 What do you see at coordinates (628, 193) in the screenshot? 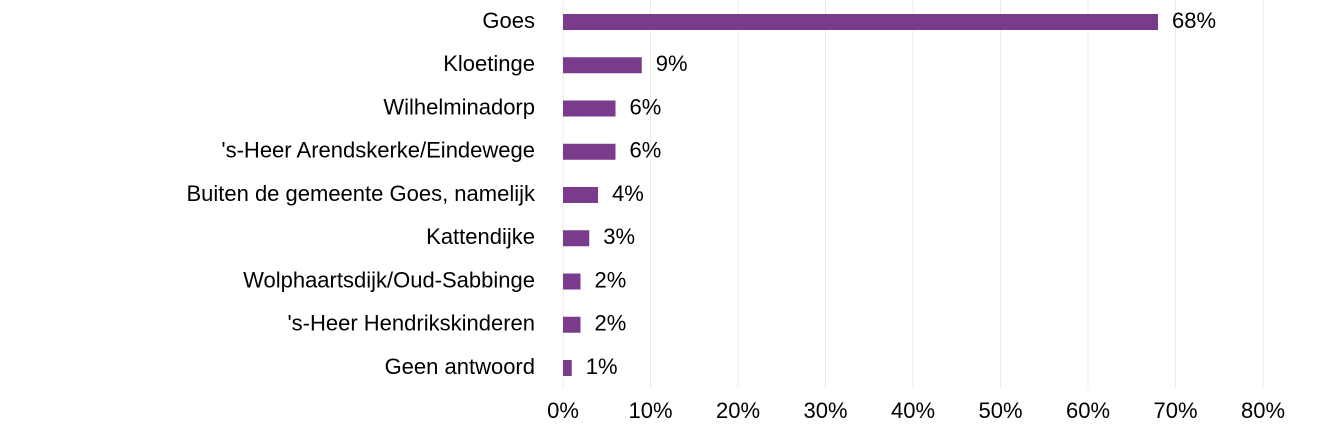
I see `value-label: 4%` at bounding box center [628, 193].